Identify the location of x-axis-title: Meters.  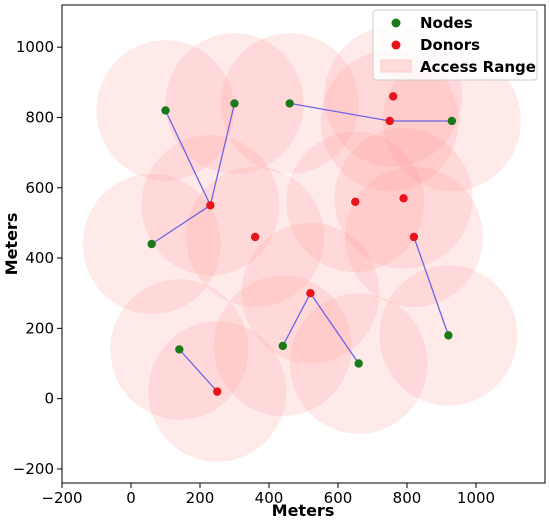
(303, 510).